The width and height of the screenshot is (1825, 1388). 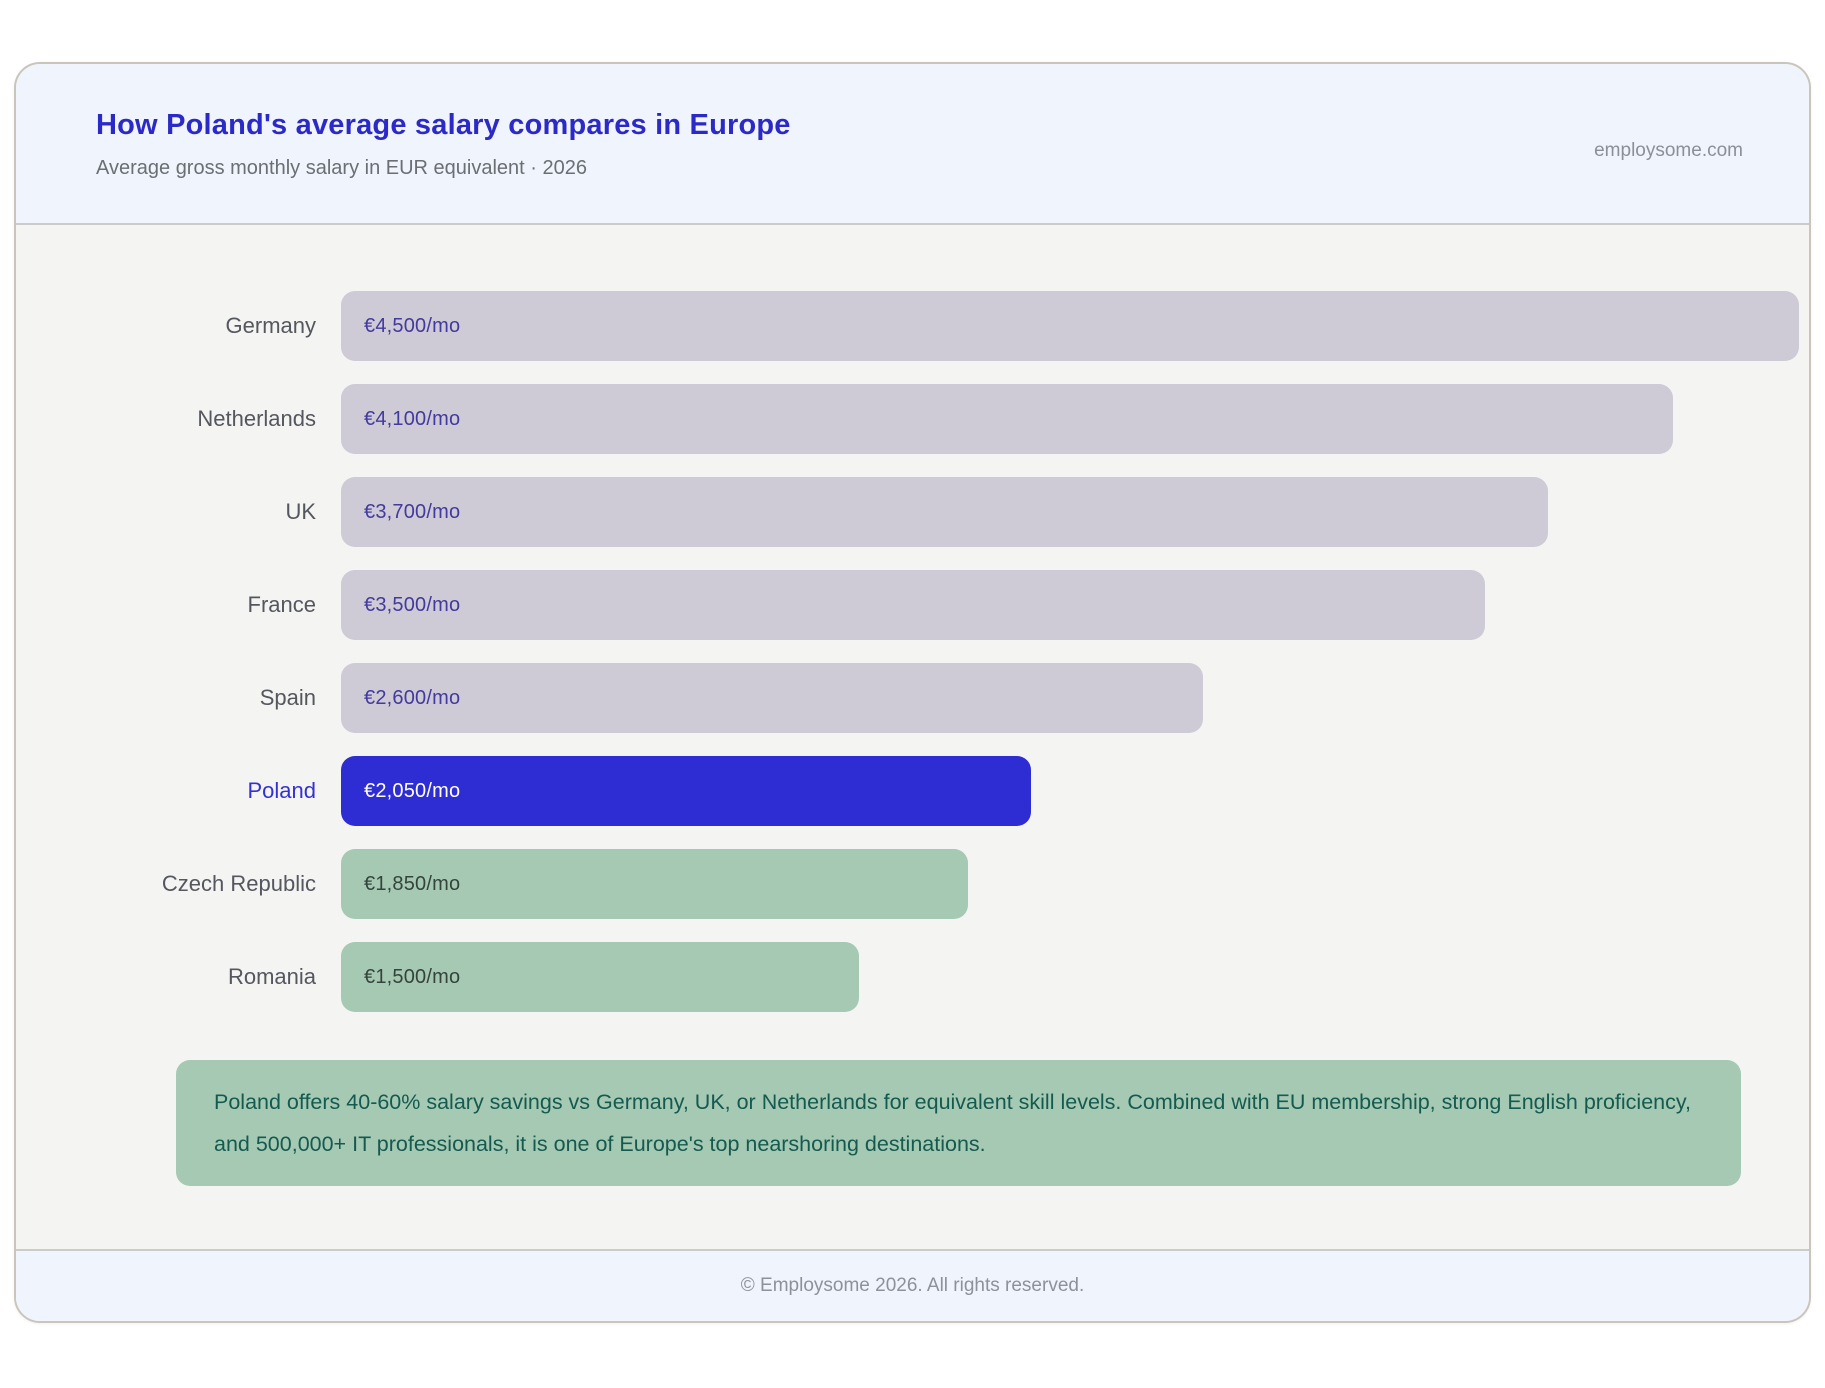 I want to click on bar-value-romania: €1,500/mo, so click(x=412, y=976).